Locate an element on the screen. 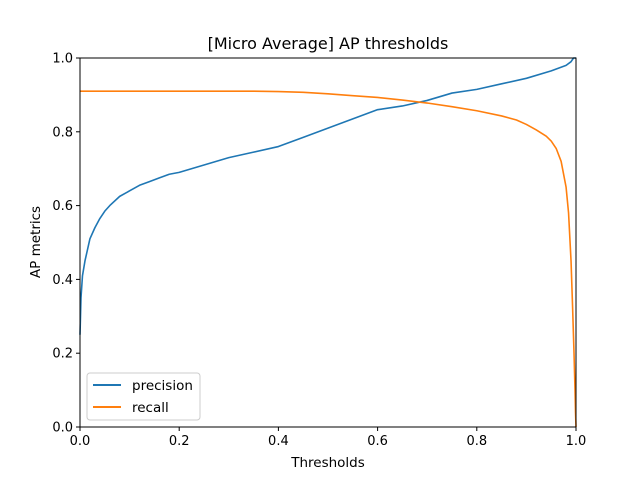  y-tick-label: 0.8 is located at coordinates (62, 132).